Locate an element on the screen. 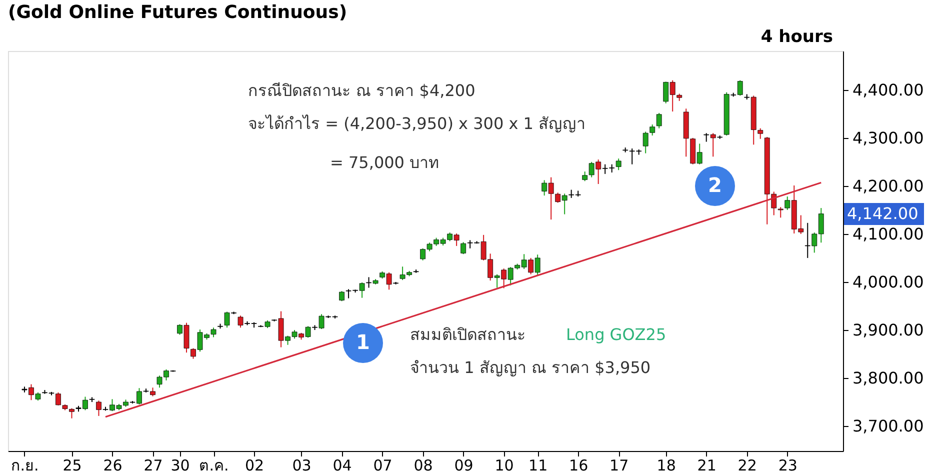  x-tick-label: 26 is located at coordinates (112, 464).